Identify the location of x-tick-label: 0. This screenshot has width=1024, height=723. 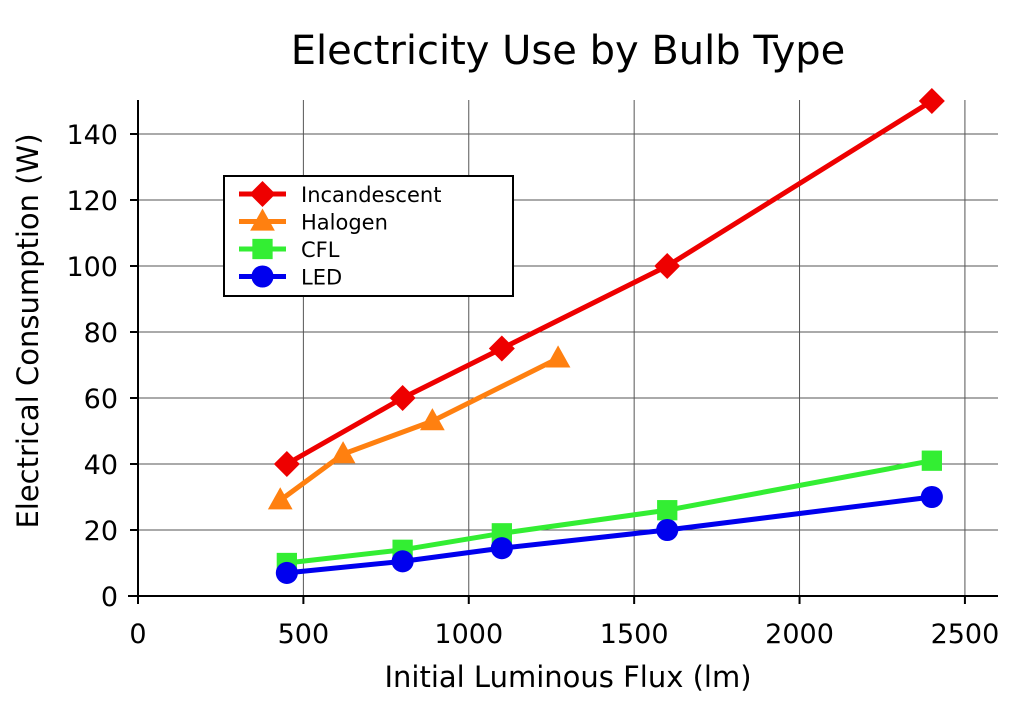
(137, 634).